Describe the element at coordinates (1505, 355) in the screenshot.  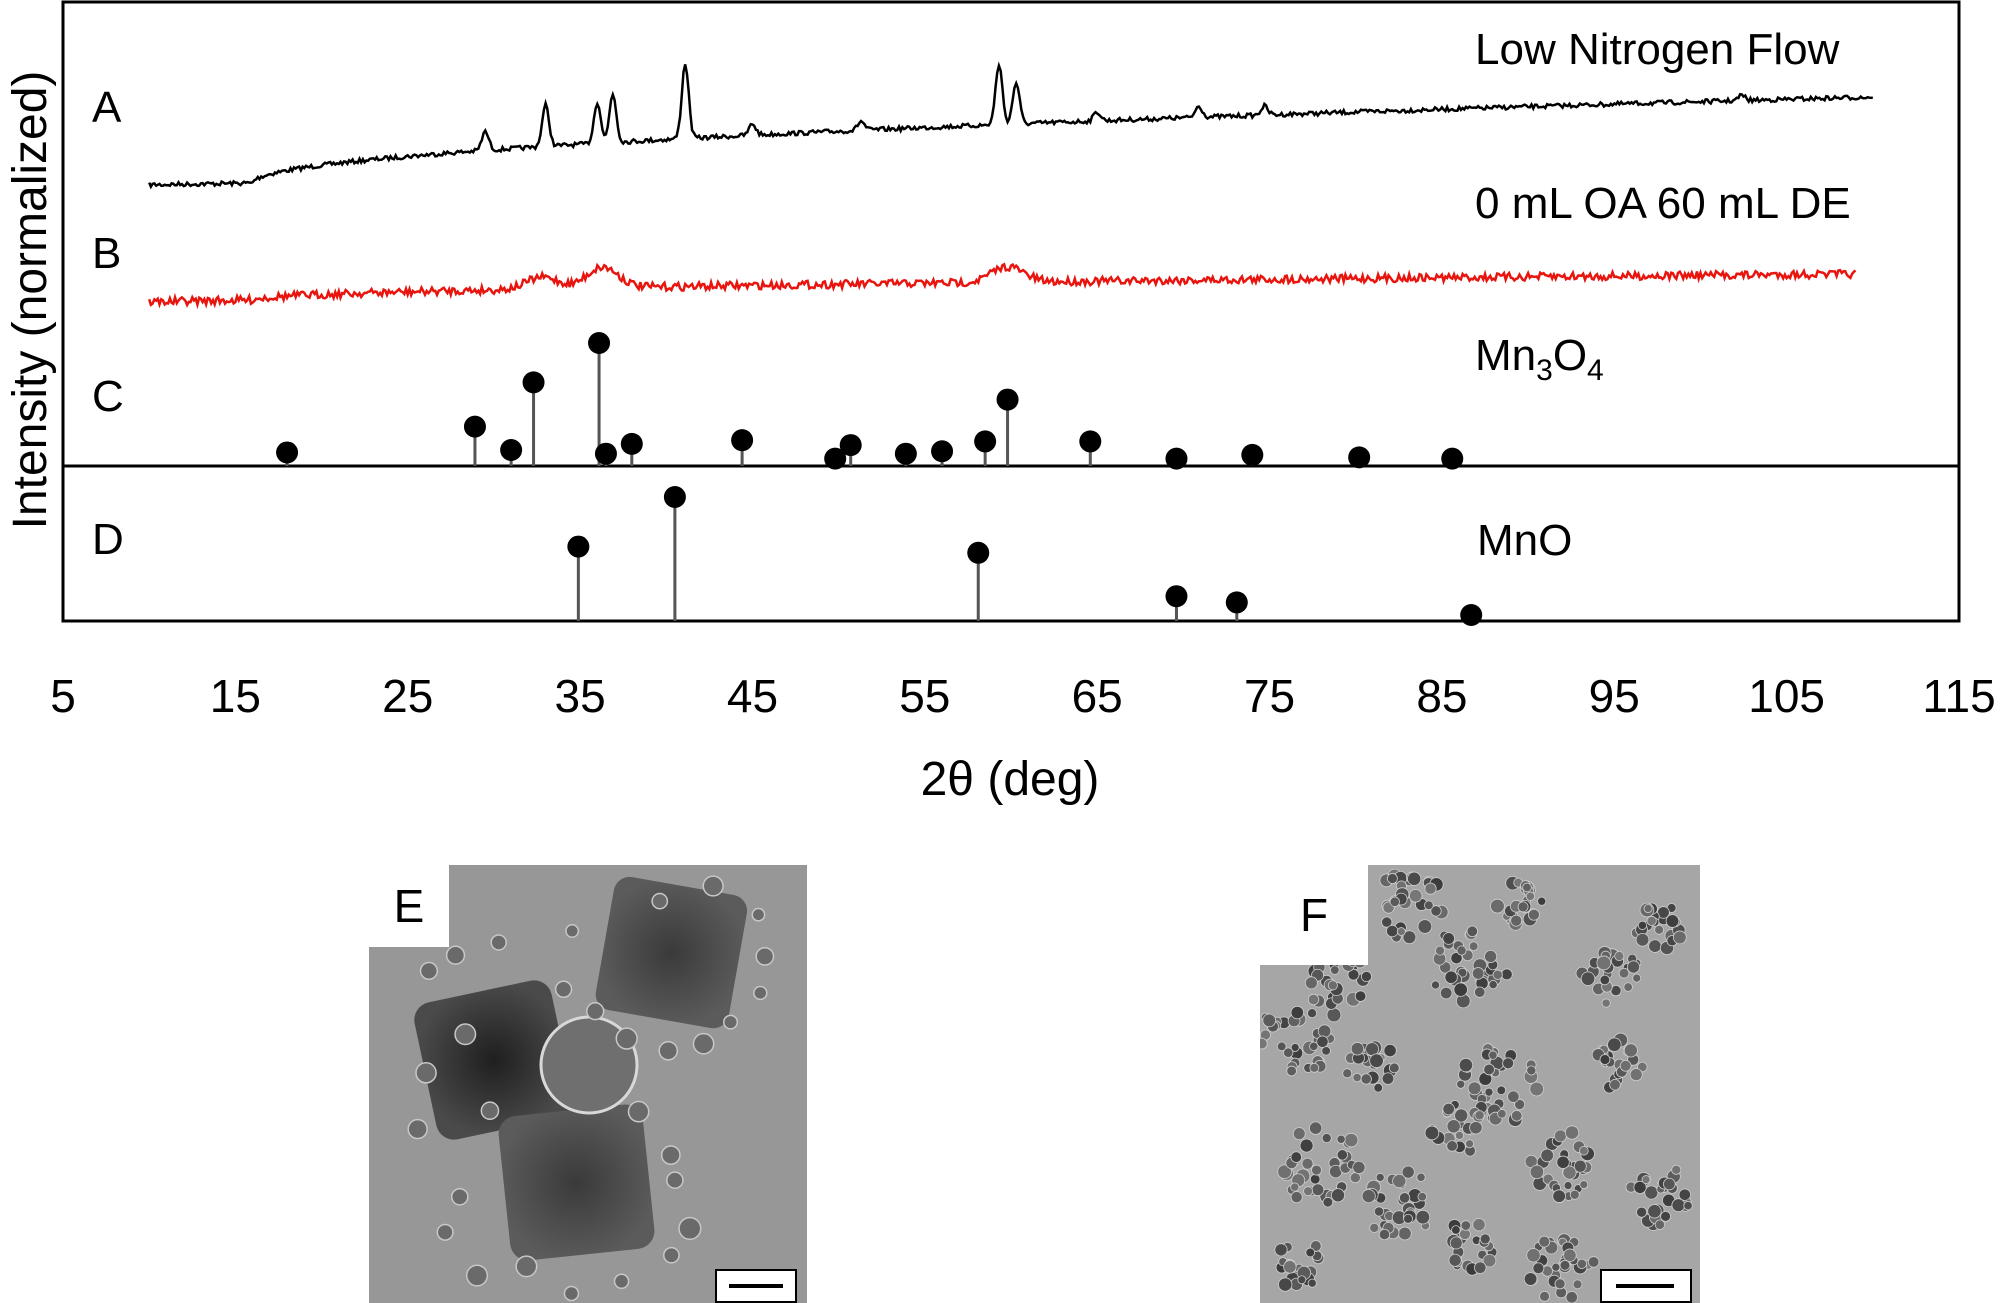
I see `series-c-label-mn: Mn` at that location.